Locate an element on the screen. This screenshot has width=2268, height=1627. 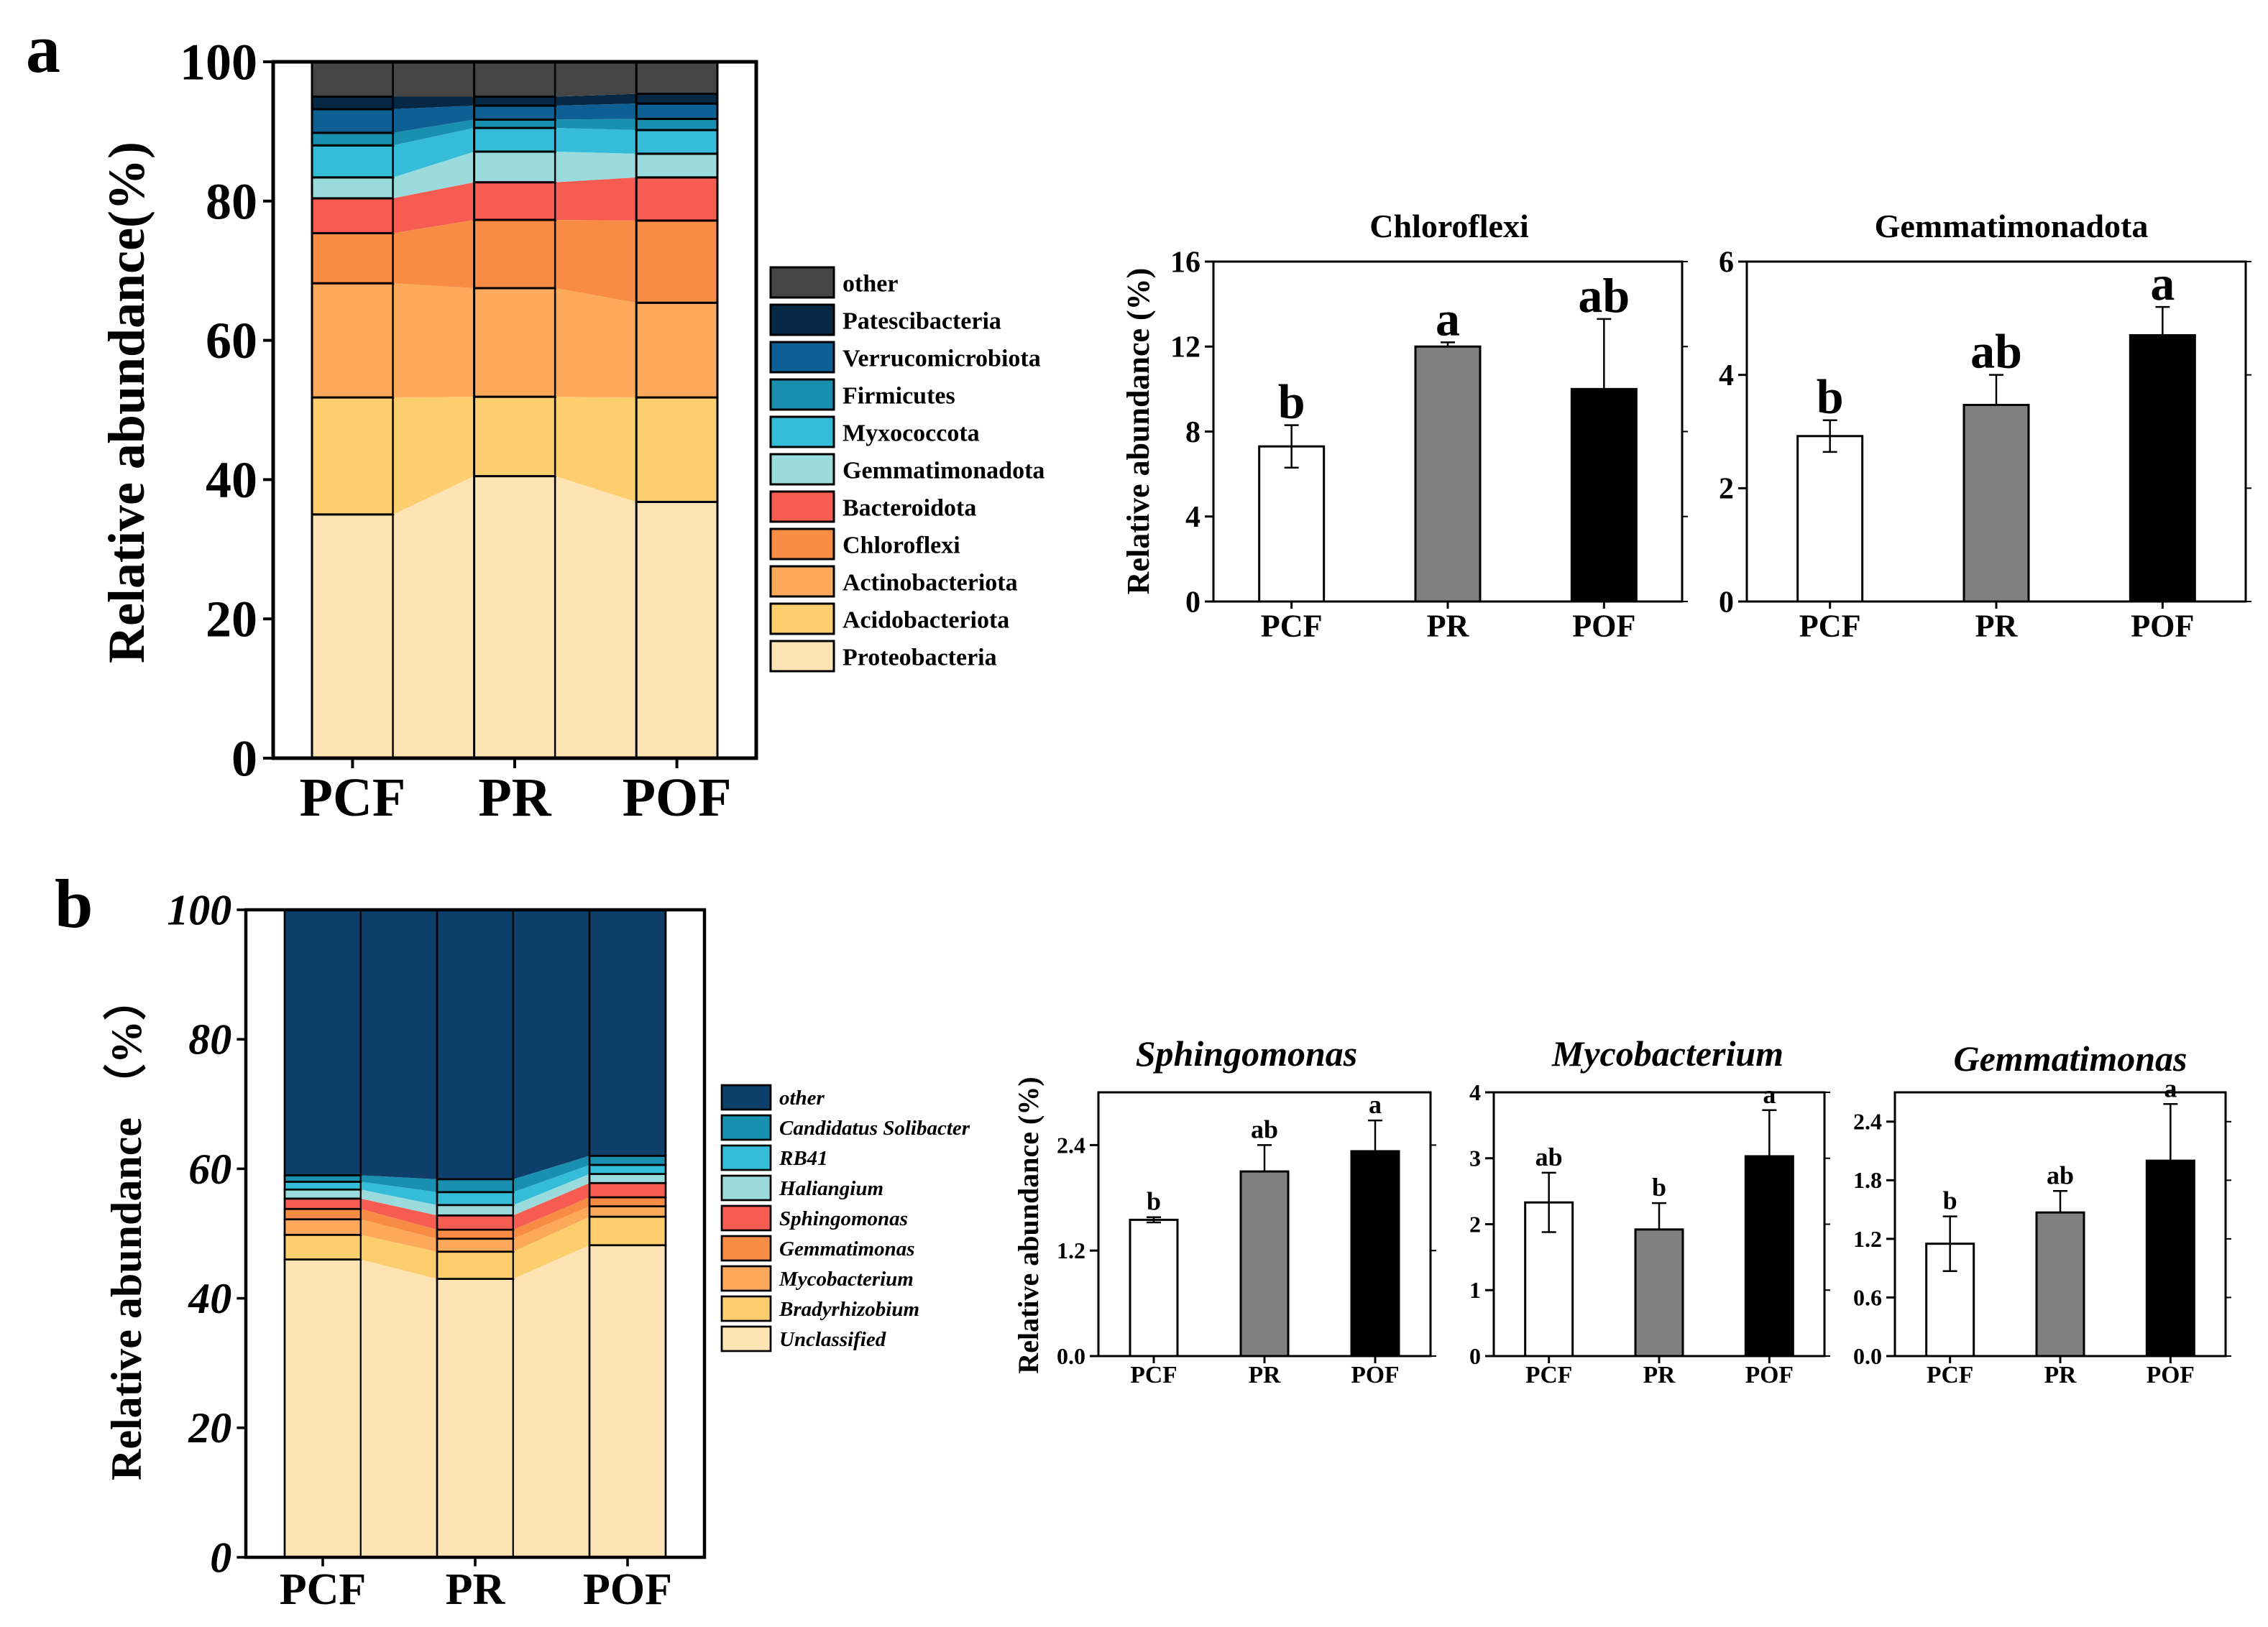
chart-a-stacked-legend-label: Actinobacteriota is located at coordinates (930, 583).